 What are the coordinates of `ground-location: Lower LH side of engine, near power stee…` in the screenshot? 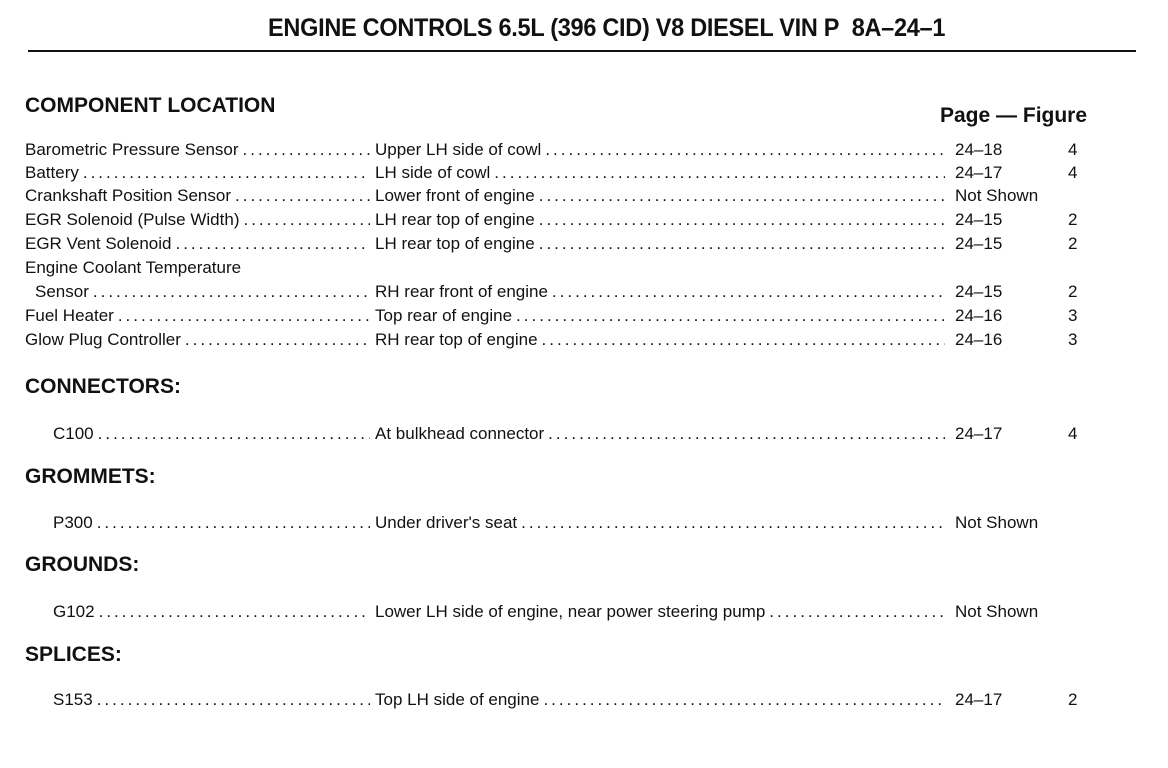 It's located at (570, 611).